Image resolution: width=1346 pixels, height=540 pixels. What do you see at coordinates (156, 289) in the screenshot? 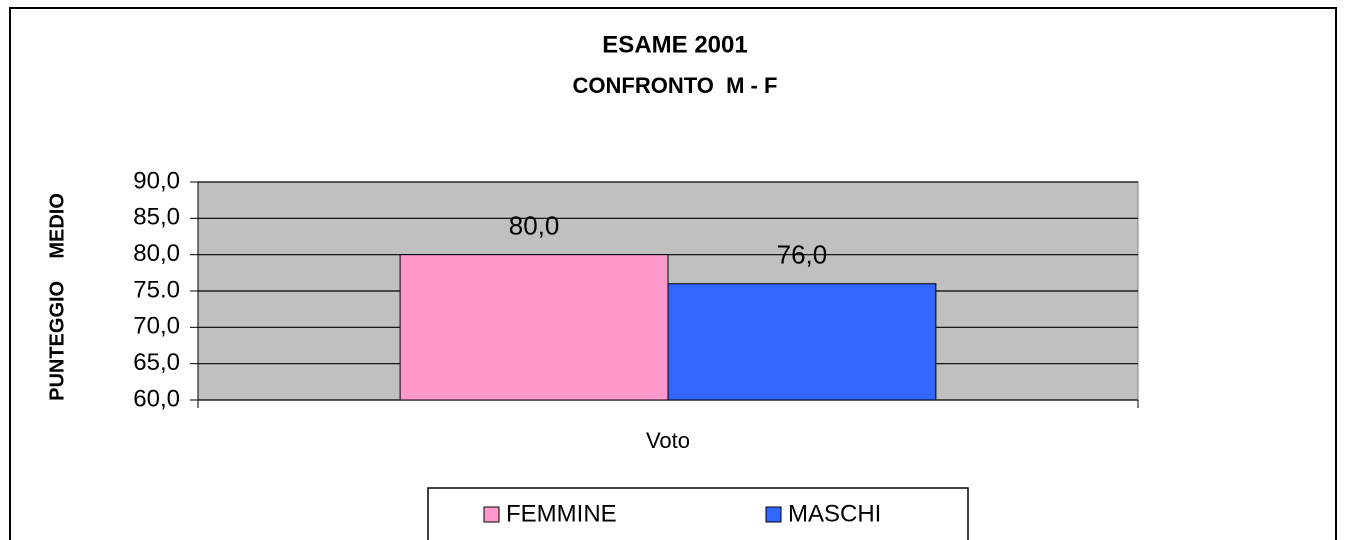
I see `y-tick-label: 75.0` at bounding box center [156, 289].